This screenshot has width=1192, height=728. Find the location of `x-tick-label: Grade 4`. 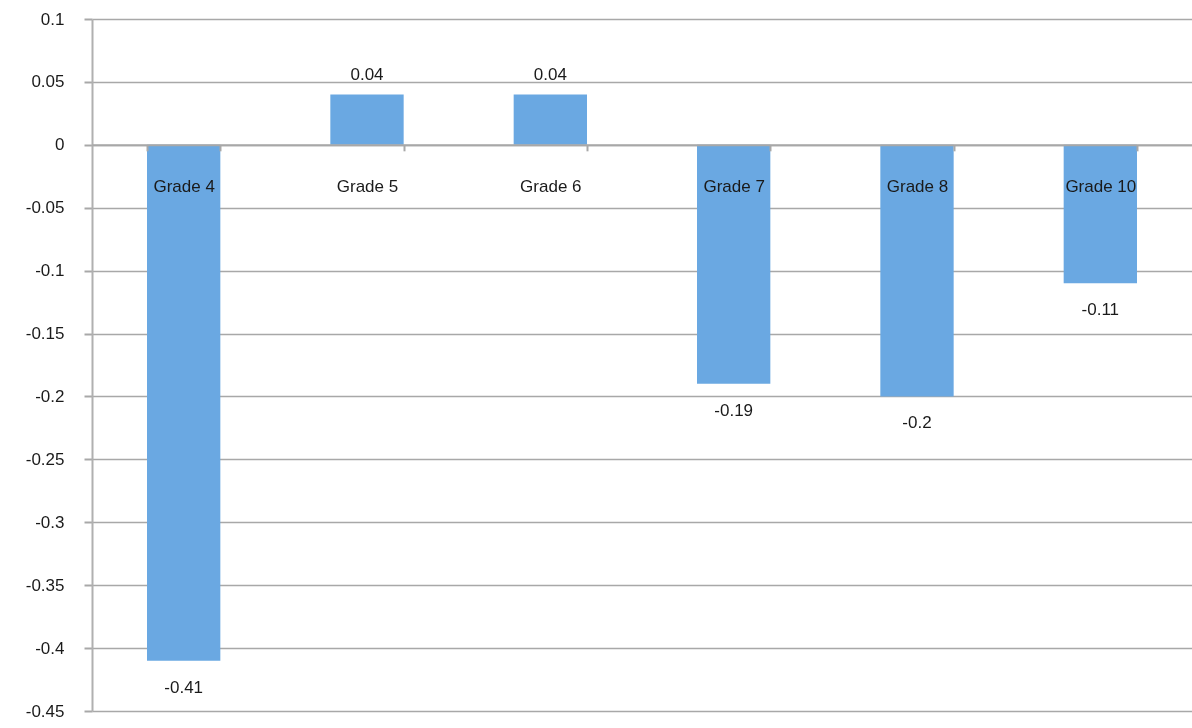

x-tick-label: Grade 4 is located at coordinates (184, 187).